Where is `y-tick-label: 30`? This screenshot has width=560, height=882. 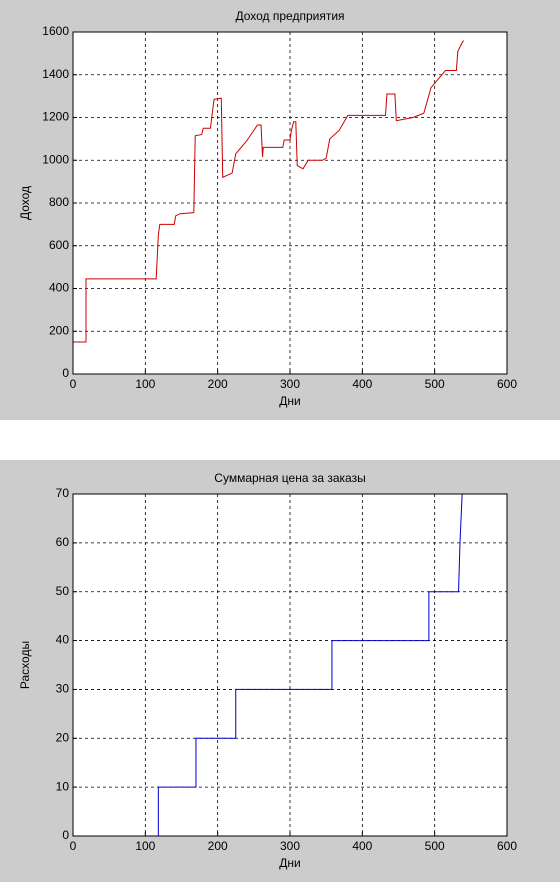
y-tick-label: 30 is located at coordinates (63, 689).